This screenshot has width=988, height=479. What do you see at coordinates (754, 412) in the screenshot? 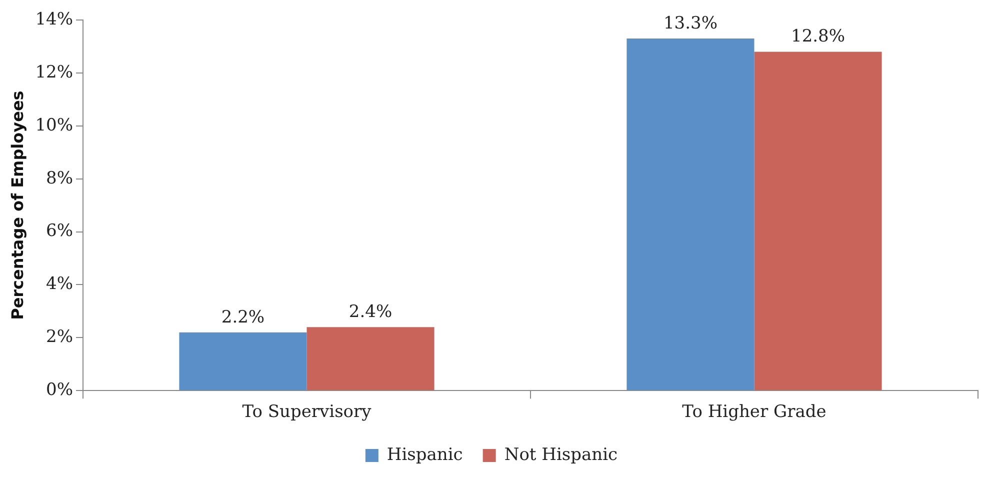
I see `x-tick-label: To Higher Grade` at bounding box center [754, 412].